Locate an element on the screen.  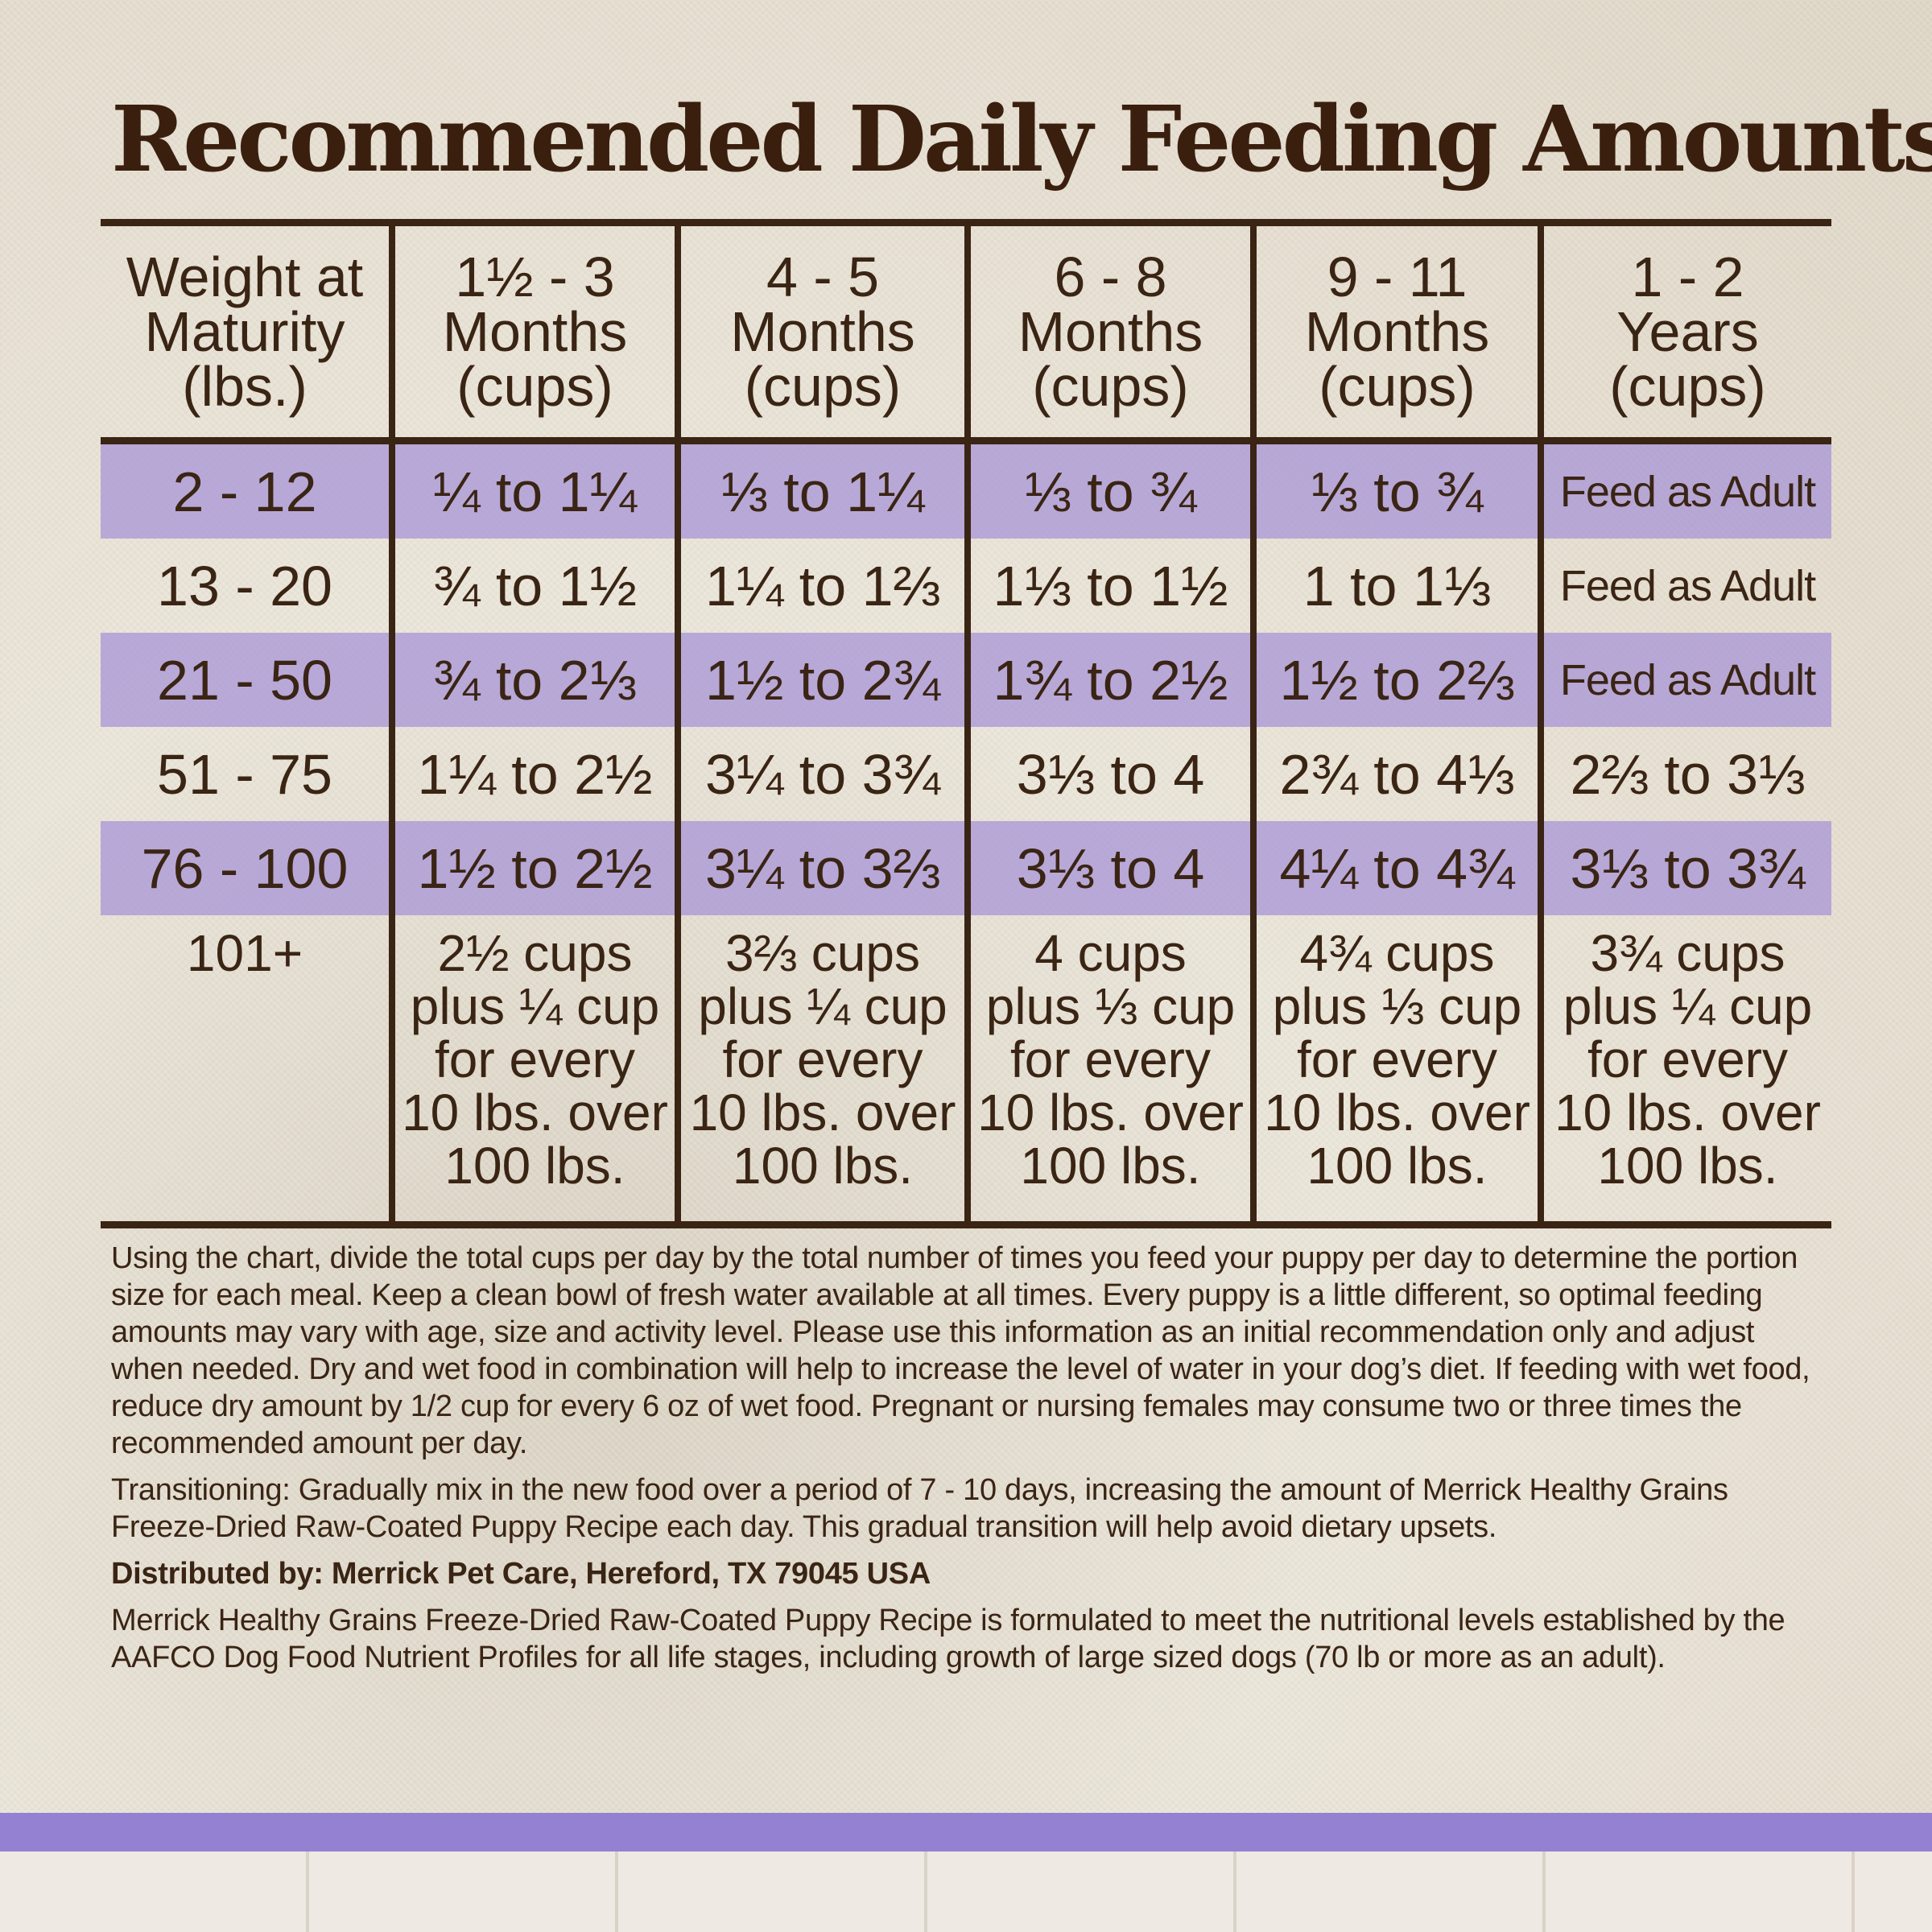
header-line: 6 - 8 is located at coordinates (1110, 277).